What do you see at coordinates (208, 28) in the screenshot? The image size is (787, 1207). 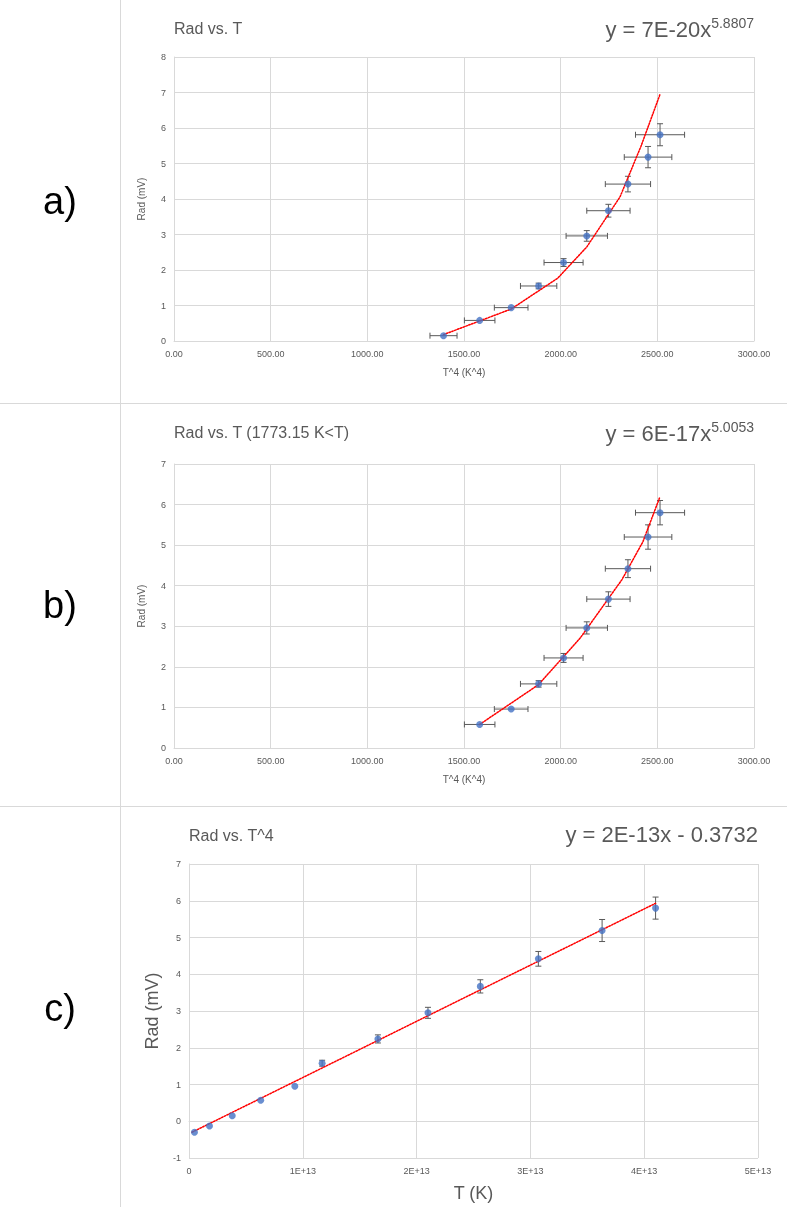 I see `chart-title: Rad vs. T` at bounding box center [208, 28].